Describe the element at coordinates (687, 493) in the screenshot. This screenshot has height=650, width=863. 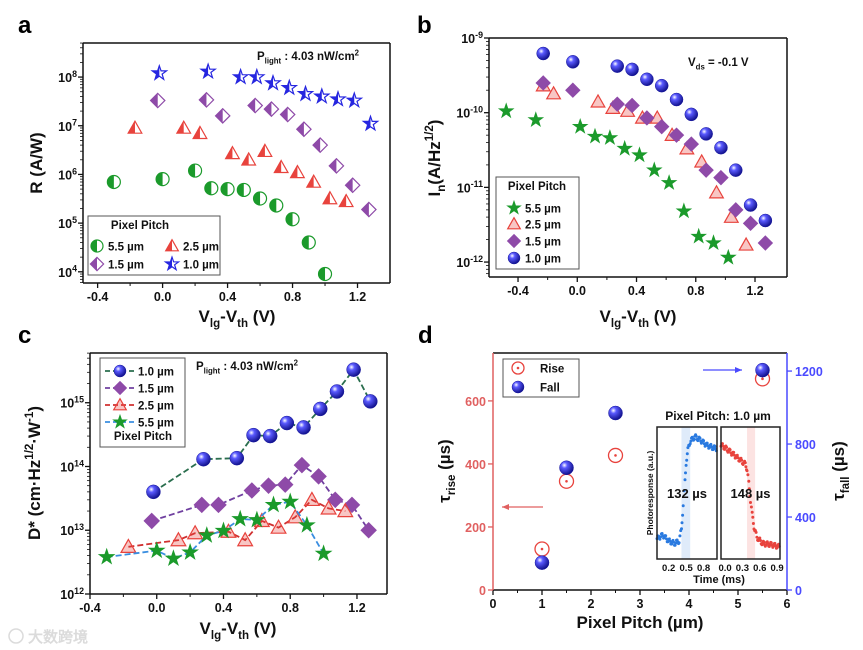
I see `inset-frame` at that location.